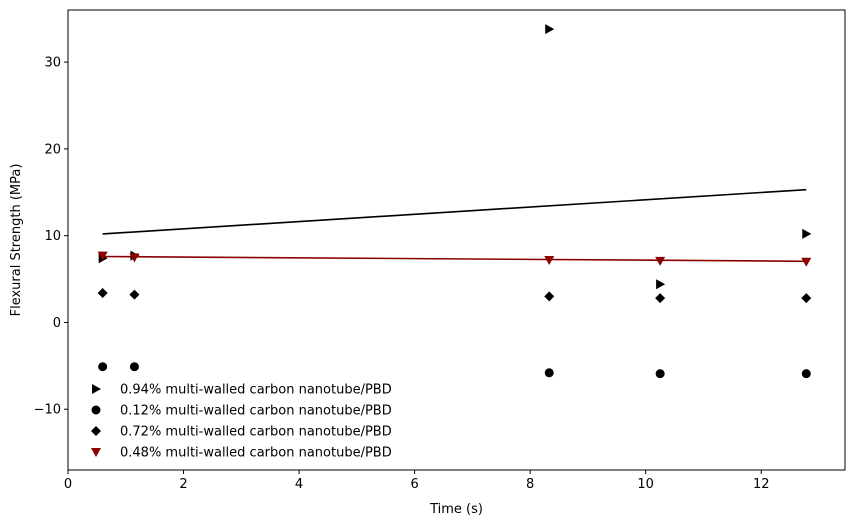 The image size is (853, 525). I want to click on x-tick-label: 6, so click(414, 484).